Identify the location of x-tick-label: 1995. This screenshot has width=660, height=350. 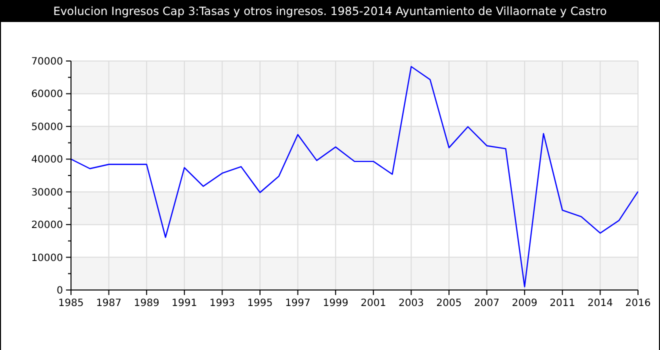
(260, 303).